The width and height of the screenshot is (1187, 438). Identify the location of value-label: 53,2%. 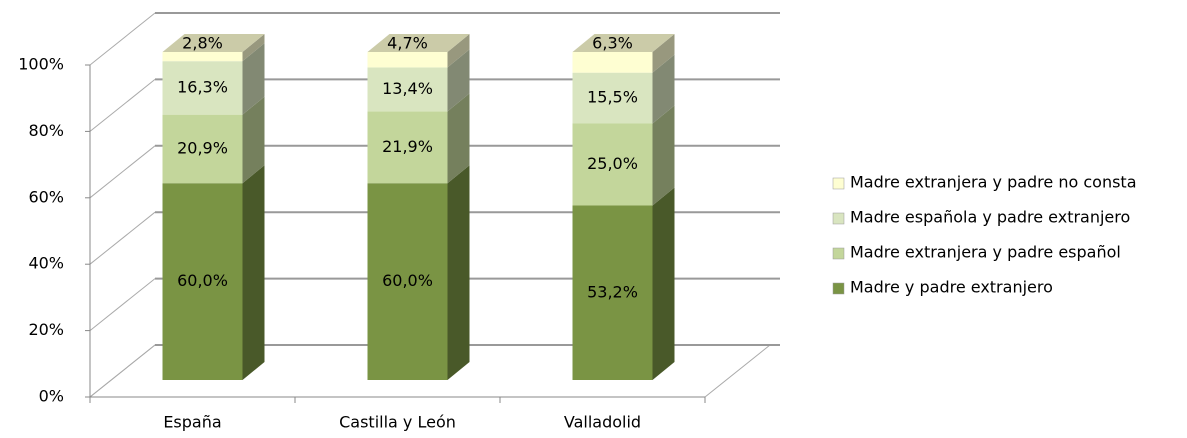
(612, 291).